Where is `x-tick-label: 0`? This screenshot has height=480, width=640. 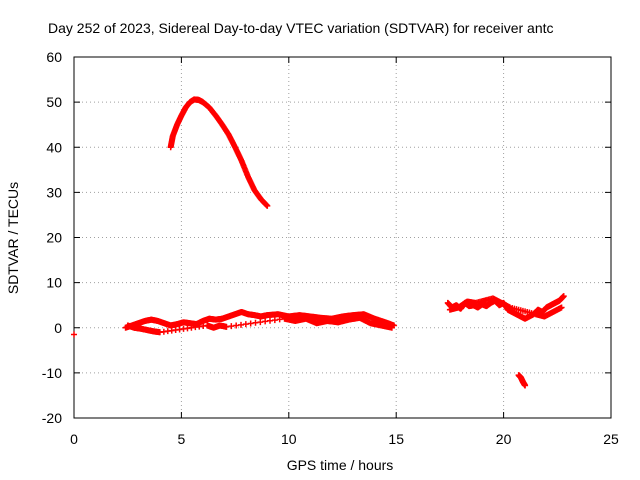
x-tick-label: 0 is located at coordinates (74, 439).